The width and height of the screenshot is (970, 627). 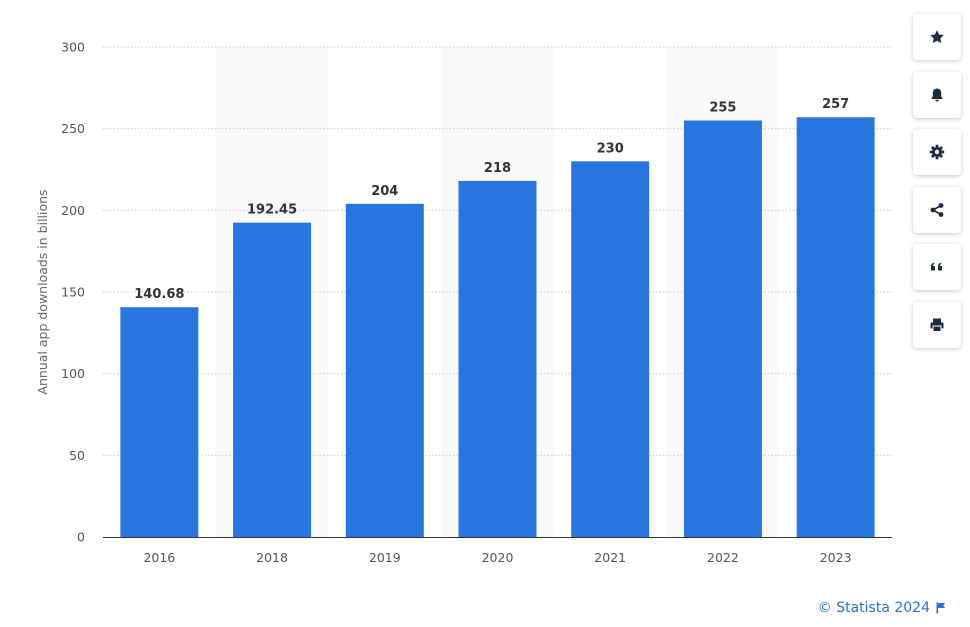 What do you see at coordinates (73, 128) in the screenshot?
I see `y-tick-label: 250` at bounding box center [73, 128].